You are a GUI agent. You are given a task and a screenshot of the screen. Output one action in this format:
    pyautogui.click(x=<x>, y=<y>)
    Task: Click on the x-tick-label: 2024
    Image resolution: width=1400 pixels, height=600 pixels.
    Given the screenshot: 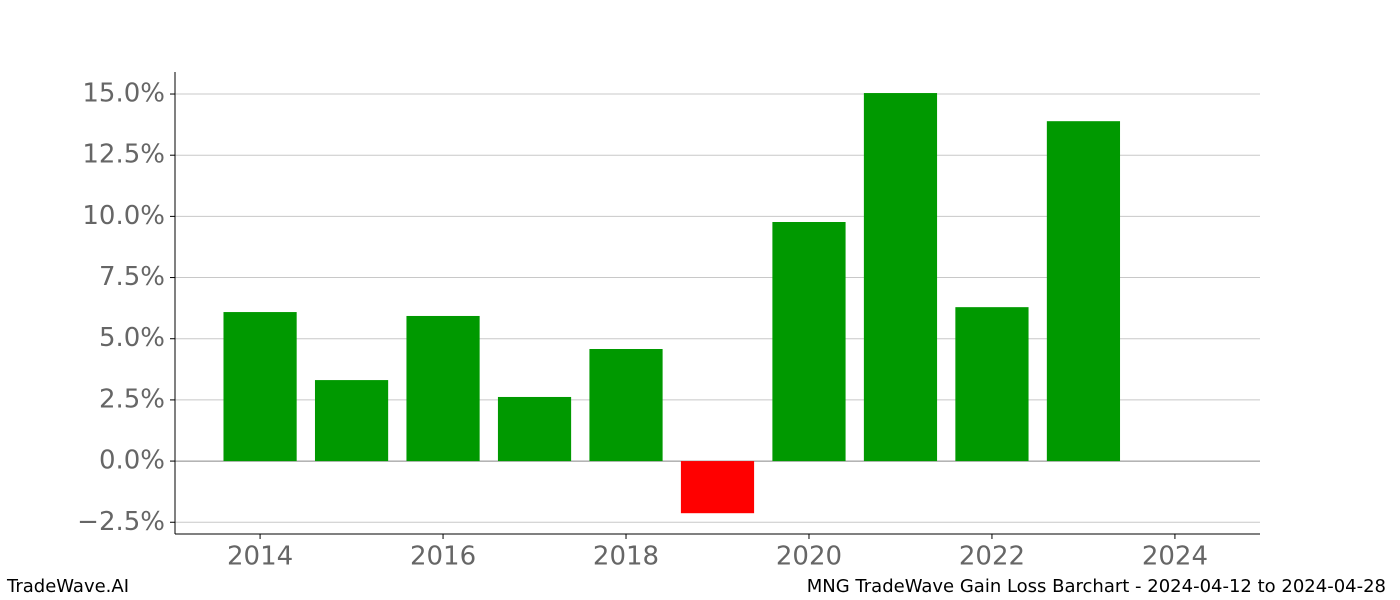 What is the action you would take?
    pyautogui.click(x=1175, y=557)
    